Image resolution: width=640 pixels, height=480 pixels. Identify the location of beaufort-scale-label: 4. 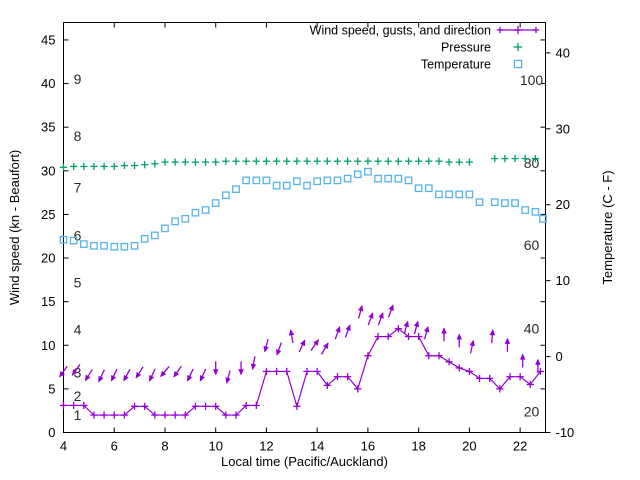
(78, 330).